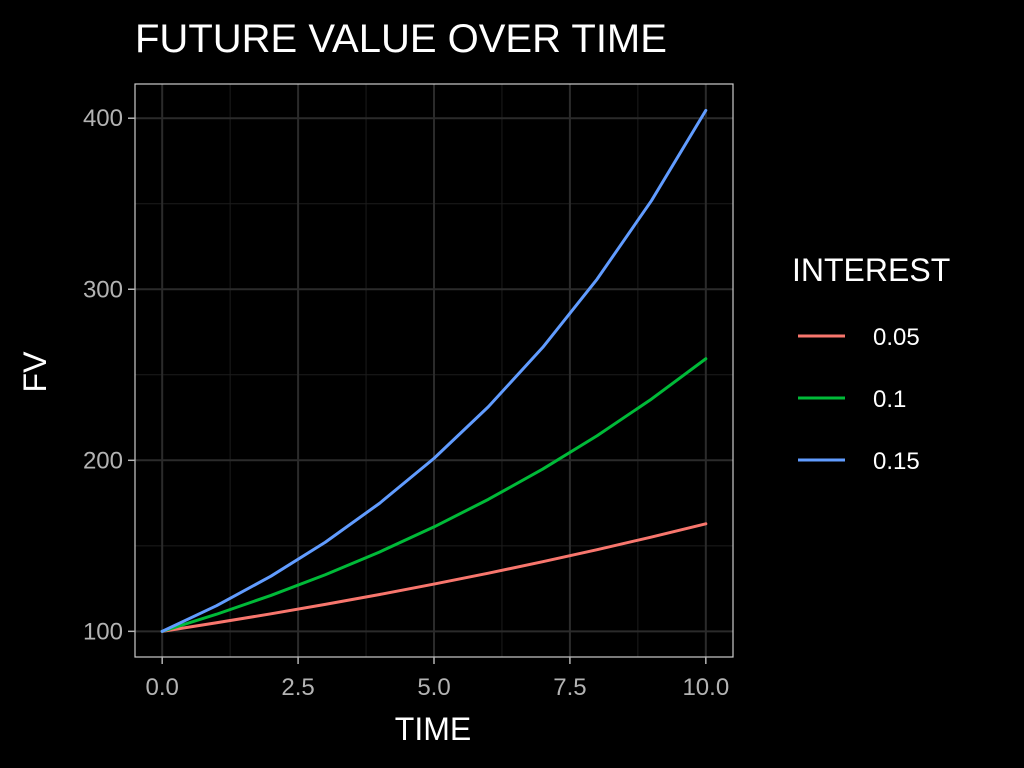  I want to click on x-tick-label: 7.5, so click(569, 687).